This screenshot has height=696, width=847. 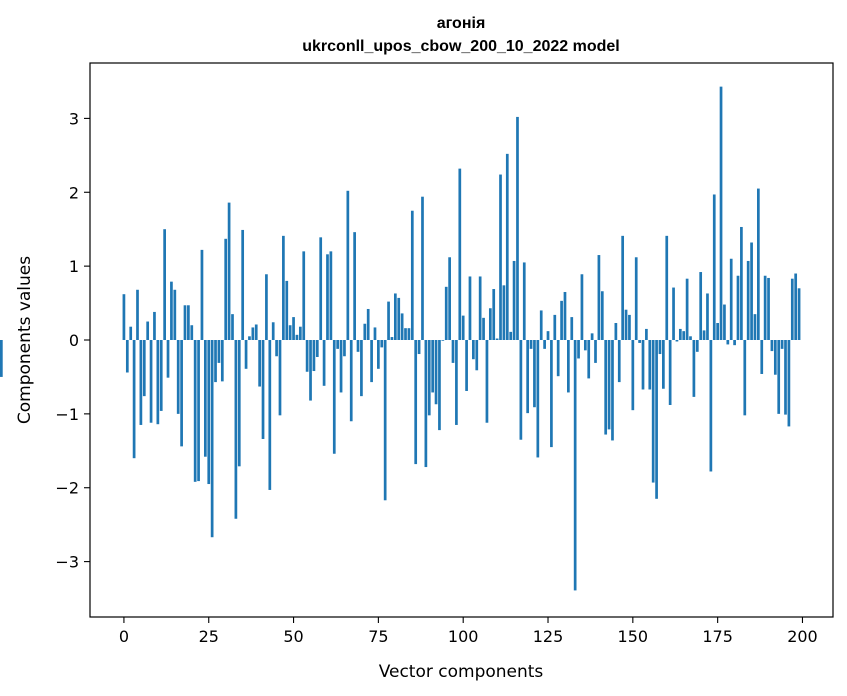 What do you see at coordinates (802, 636) in the screenshot?
I see `x-tick-label: 200` at bounding box center [802, 636].